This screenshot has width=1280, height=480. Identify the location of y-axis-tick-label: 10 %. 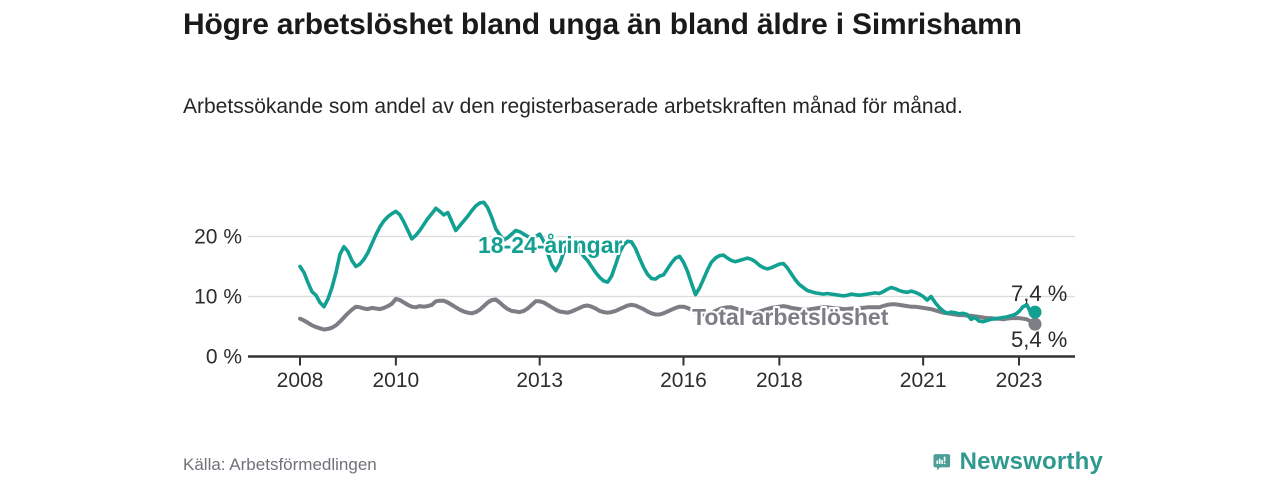
(218, 297).